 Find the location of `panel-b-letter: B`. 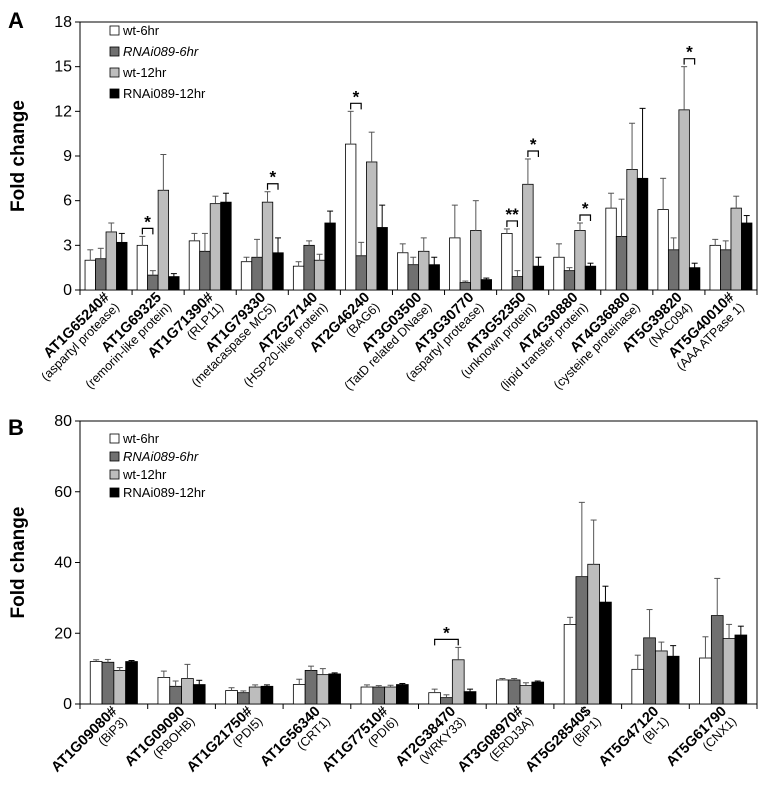

panel-b-letter: B is located at coordinates (16, 427).